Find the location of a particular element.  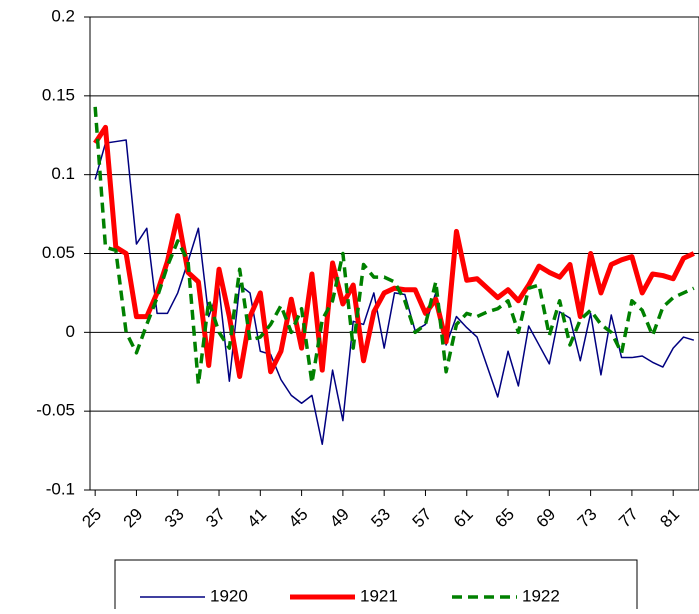

x-tick-label: 77 is located at coordinates (628, 518).